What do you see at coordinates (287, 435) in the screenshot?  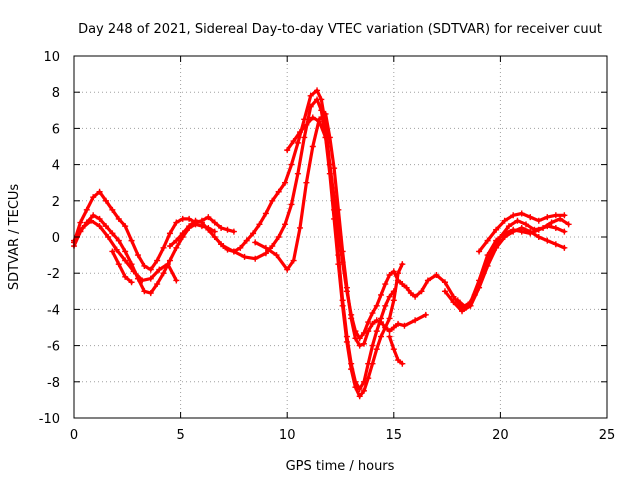 I see `x-tick-label: 10` at bounding box center [287, 435].